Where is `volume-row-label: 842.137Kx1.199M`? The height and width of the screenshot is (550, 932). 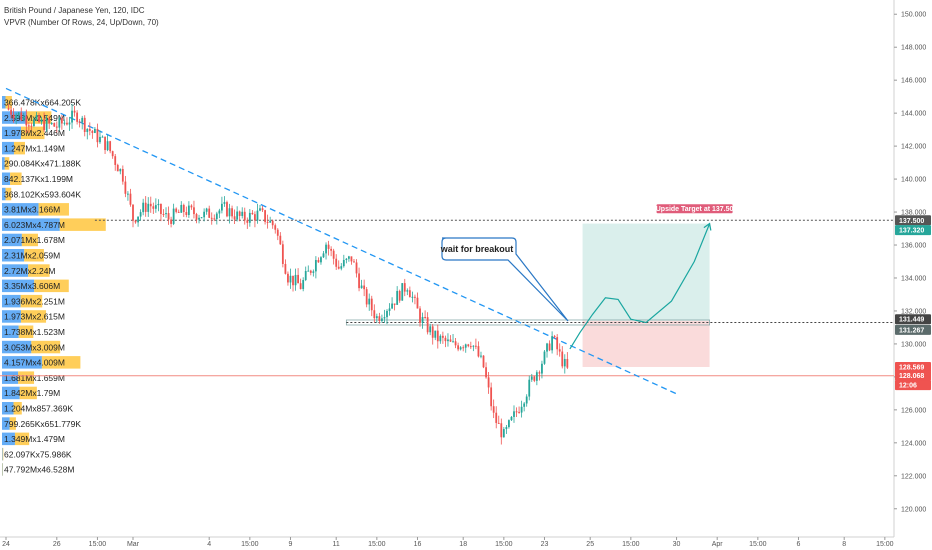
volume-row-label: 842.137Kx1.199M is located at coordinates (38, 179).